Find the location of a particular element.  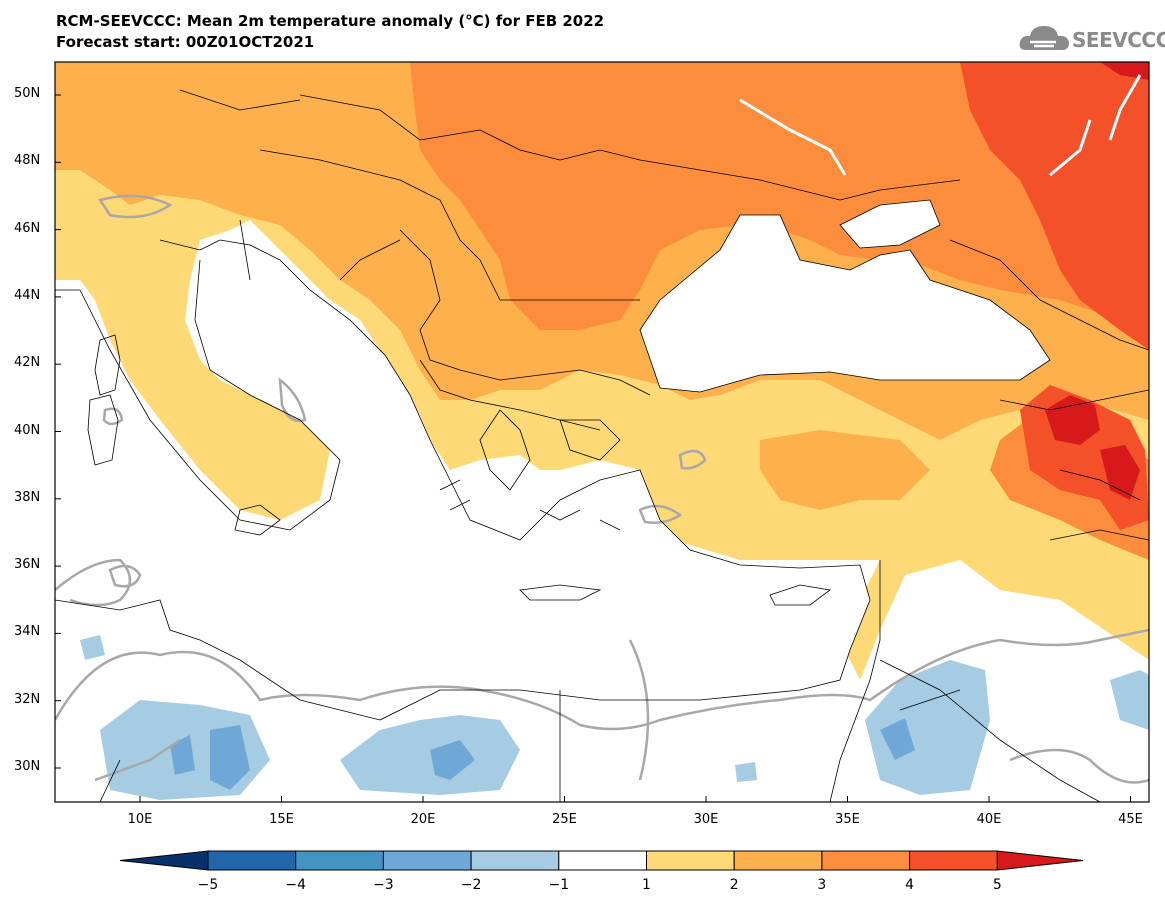

lat-tick-label: 50N is located at coordinates (27, 93).